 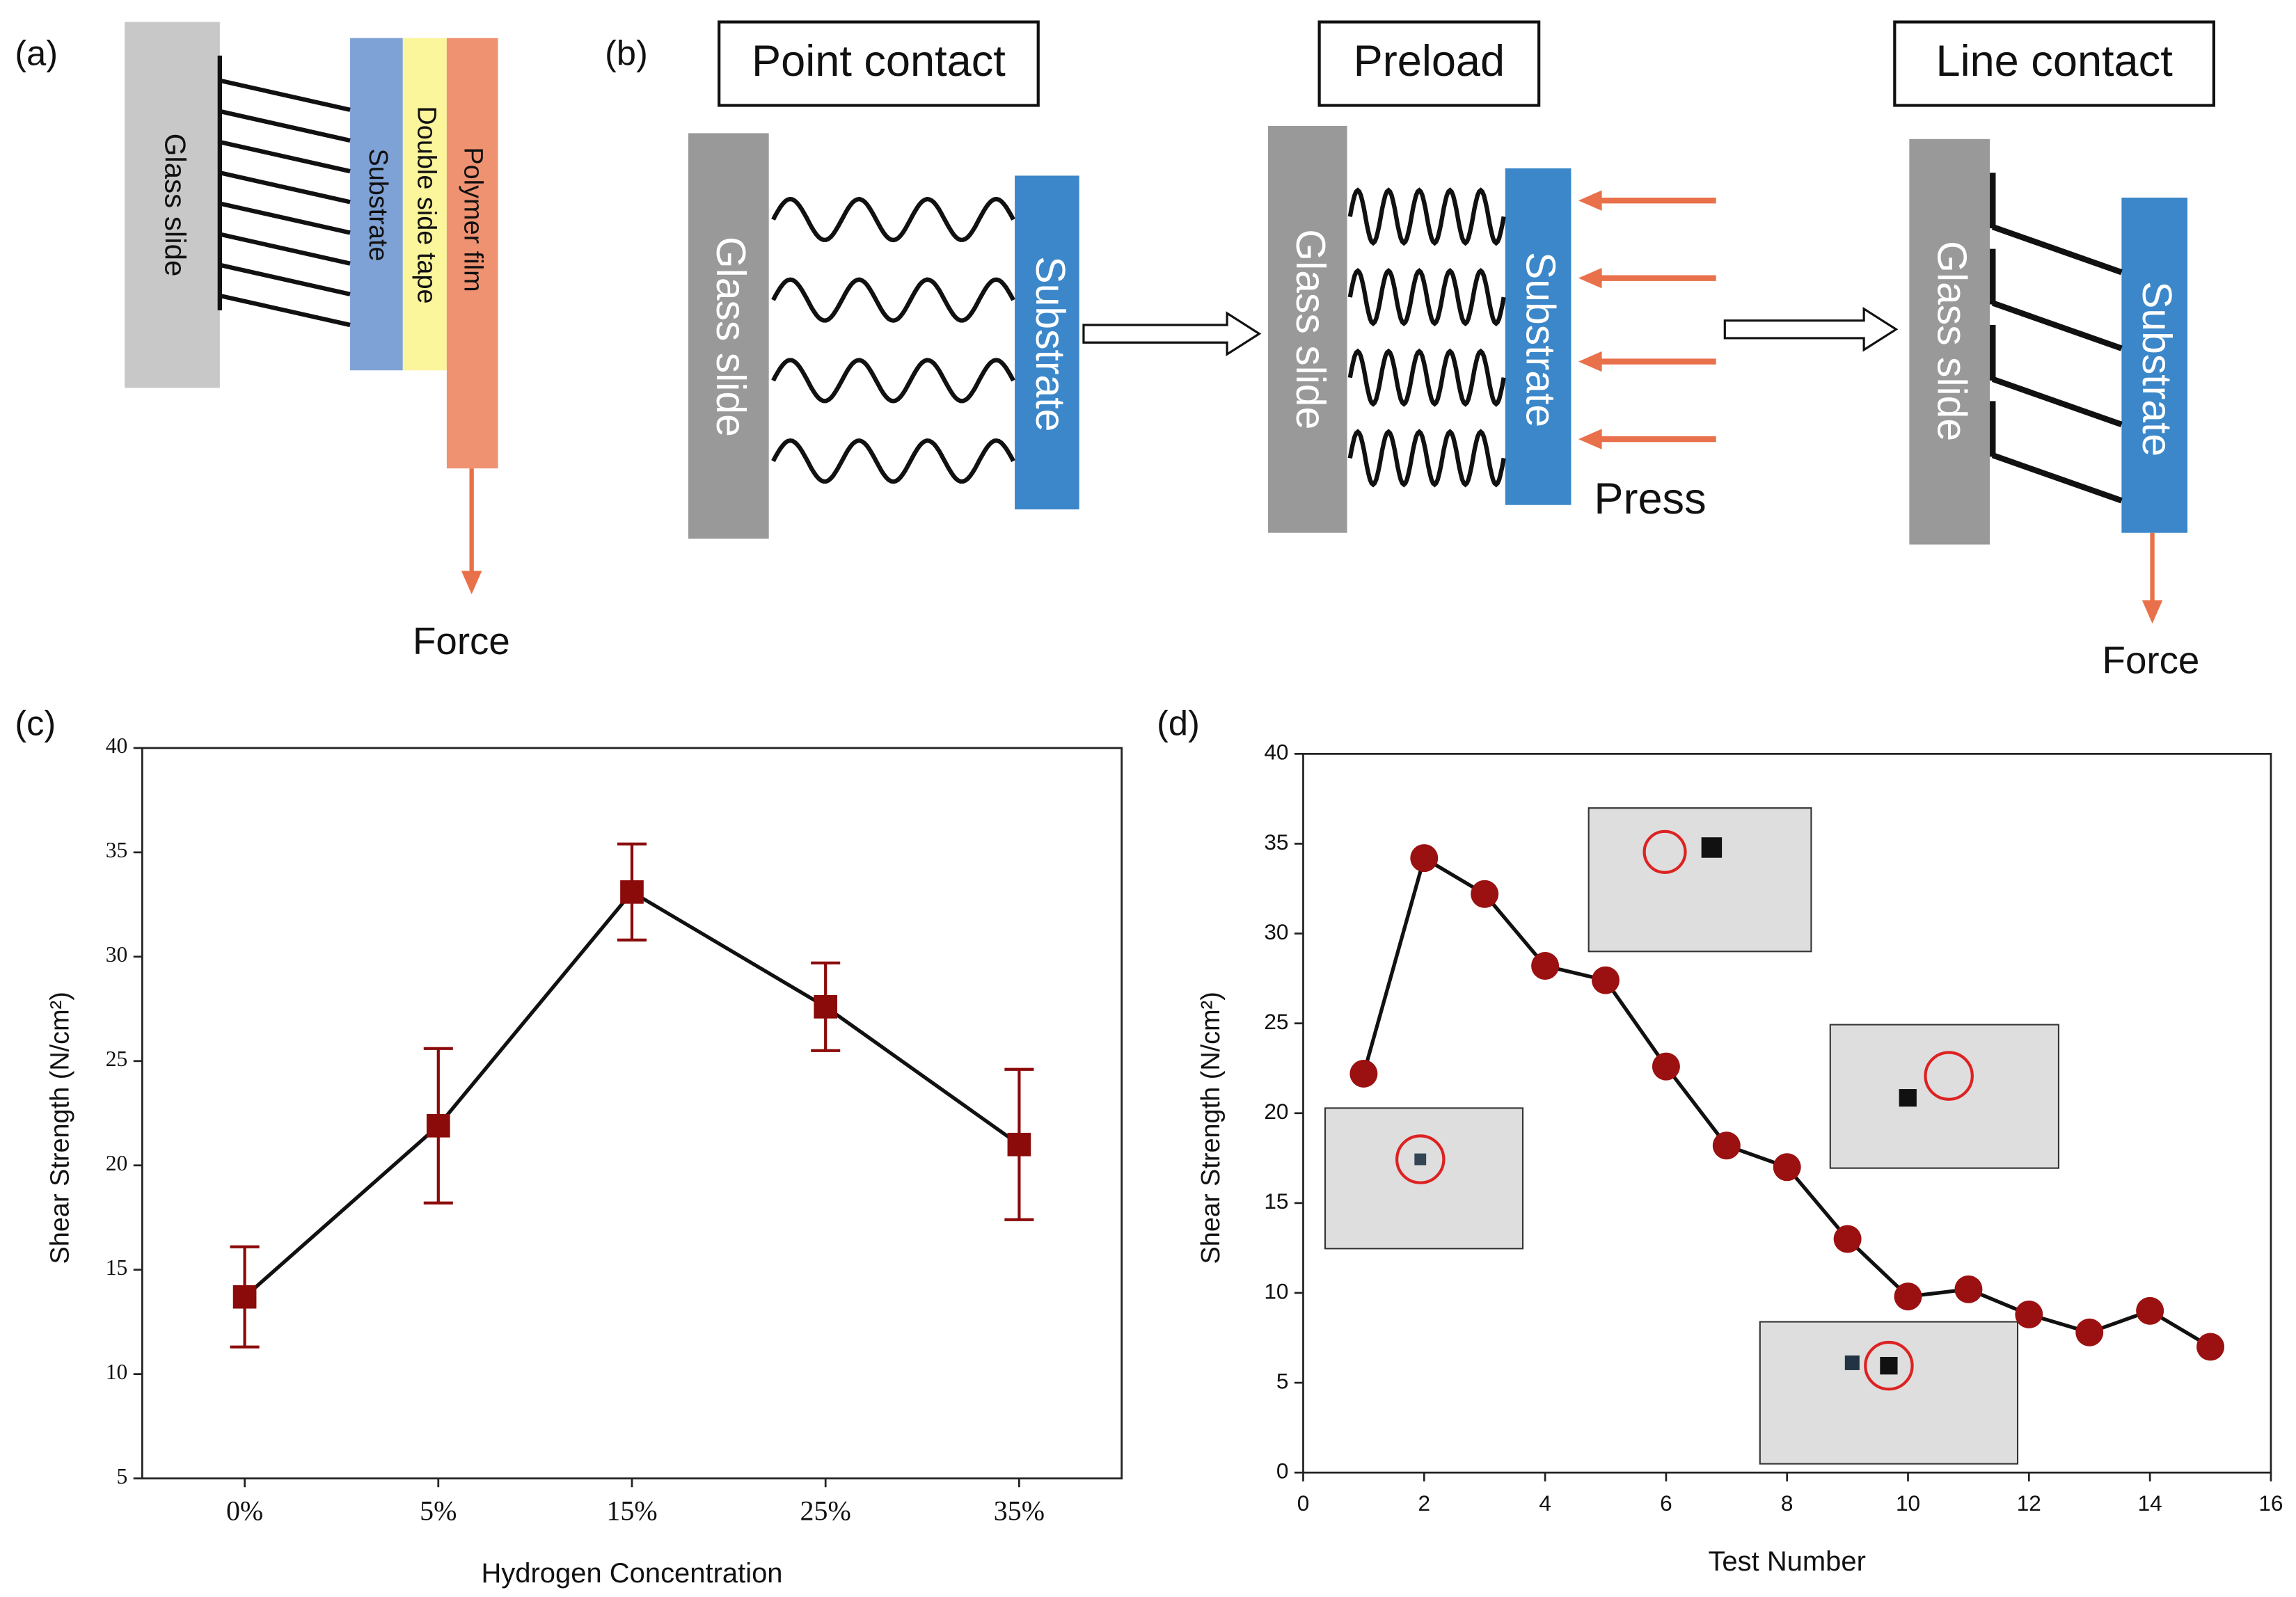 What do you see at coordinates (1545, 1503) in the screenshot?
I see `x-tick-label: 4` at bounding box center [1545, 1503].